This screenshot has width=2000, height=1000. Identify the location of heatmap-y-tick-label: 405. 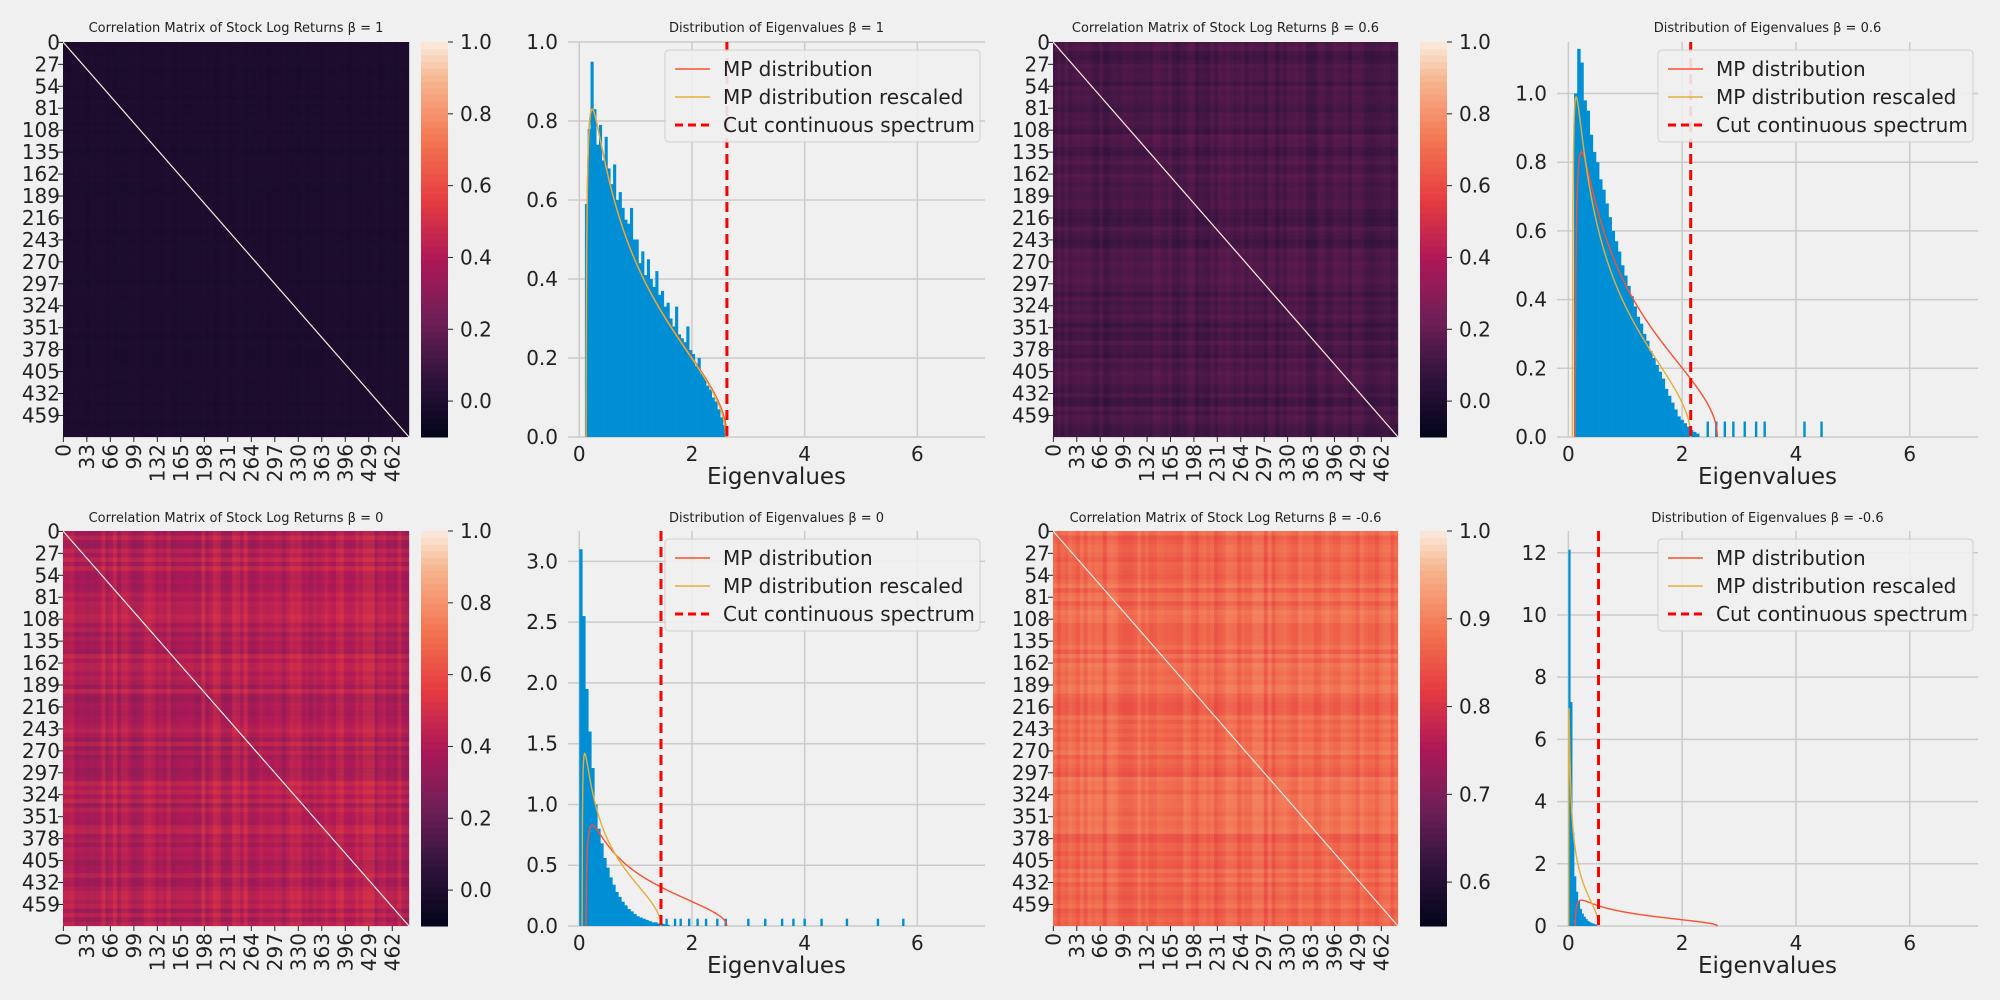
(1031, 372).